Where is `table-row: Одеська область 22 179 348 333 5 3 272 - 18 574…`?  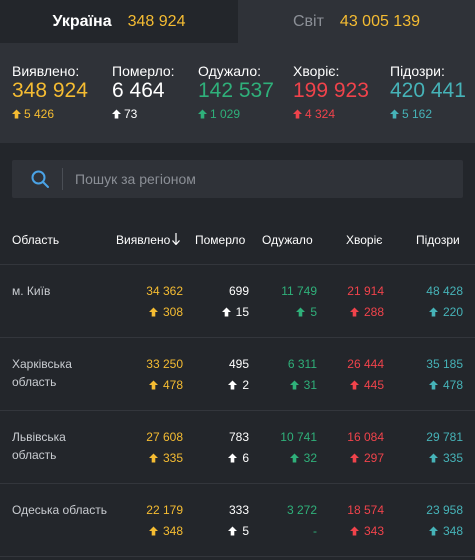
table-row: Одеська область 22 179 348 333 5 3 272 - 18 574… is located at coordinates (237, 520).